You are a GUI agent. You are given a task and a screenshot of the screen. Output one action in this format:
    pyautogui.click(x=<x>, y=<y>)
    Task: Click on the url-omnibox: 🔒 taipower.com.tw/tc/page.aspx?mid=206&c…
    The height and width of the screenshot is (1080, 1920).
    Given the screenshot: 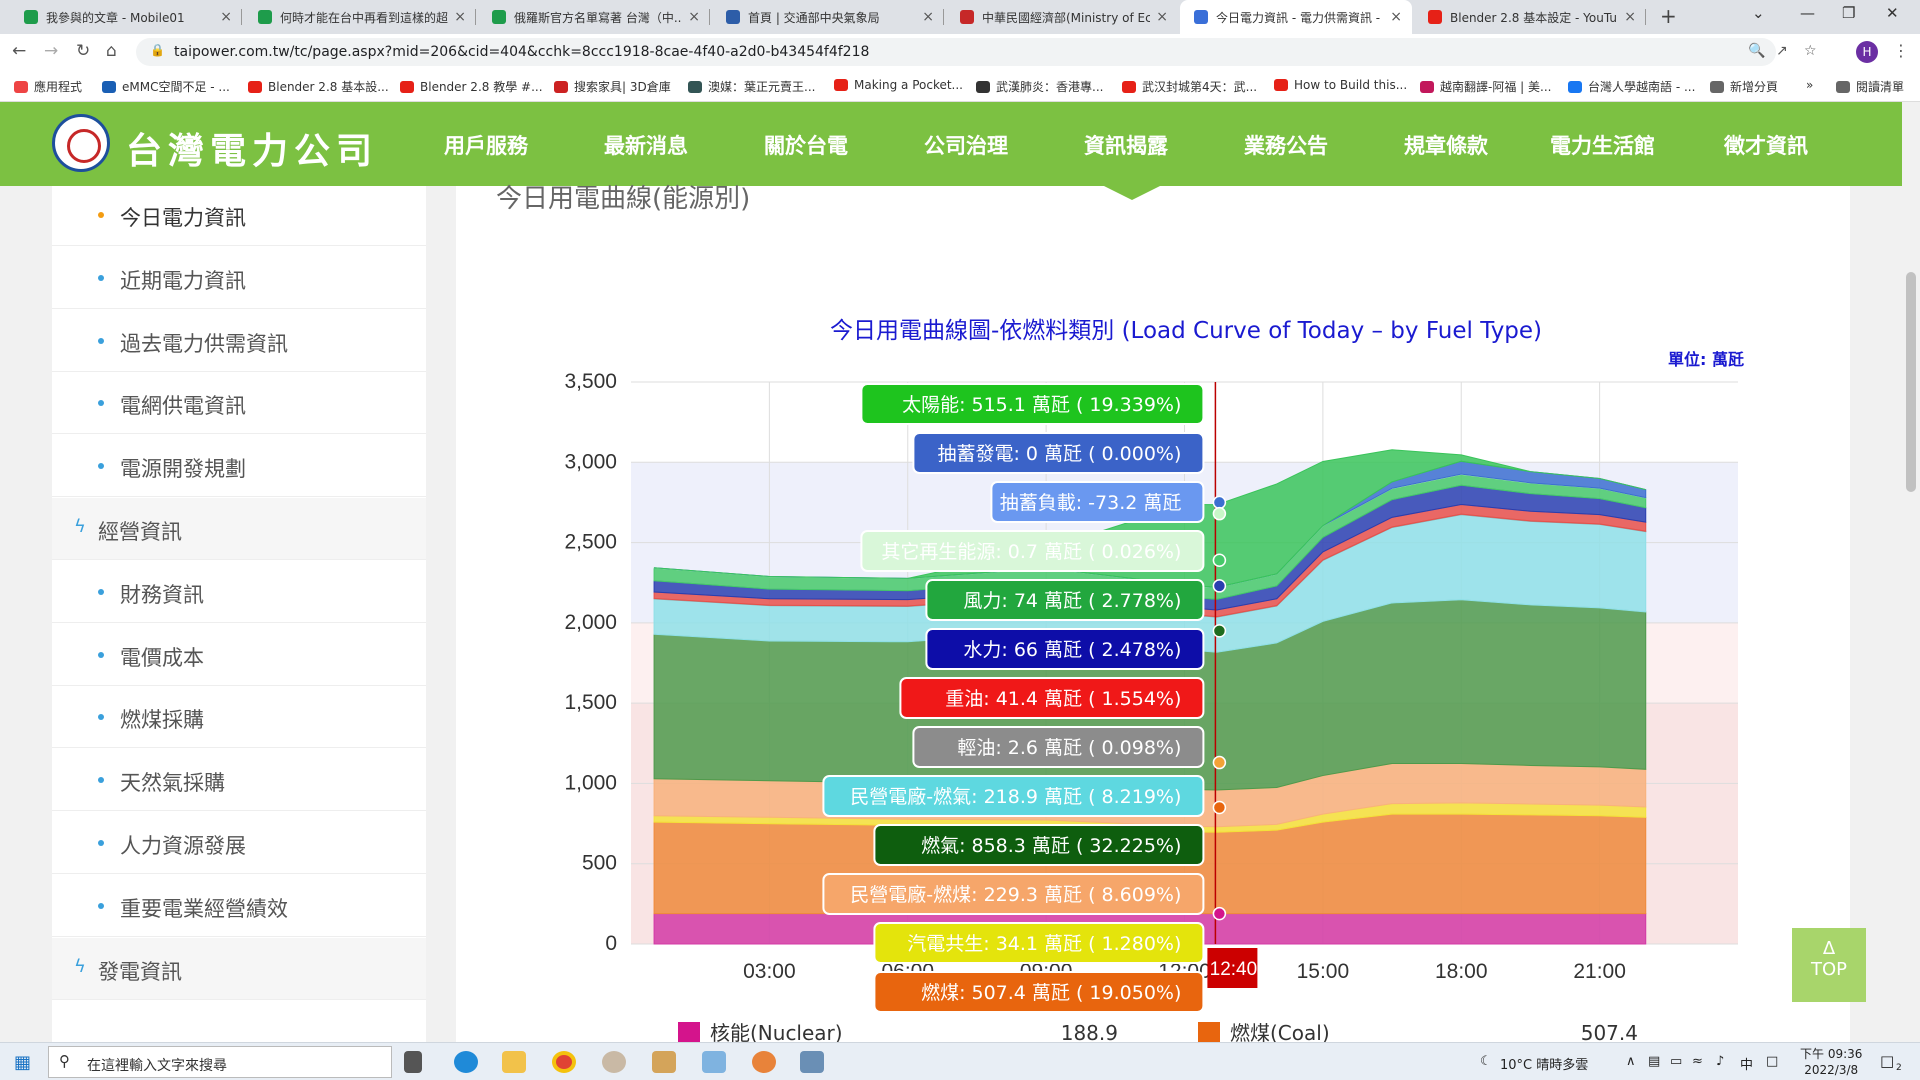 What is the action you would take?
    pyautogui.click(x=976, y=52)
    